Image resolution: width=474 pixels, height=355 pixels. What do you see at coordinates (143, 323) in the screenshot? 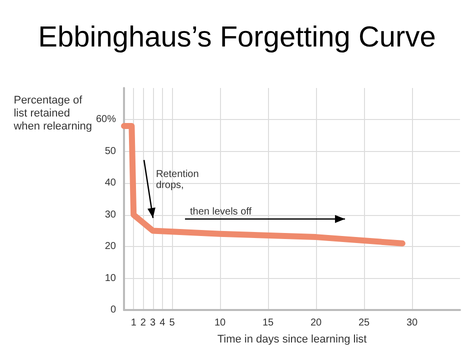
I see `x-tick-label: 2` at bounding box center [143, 323].